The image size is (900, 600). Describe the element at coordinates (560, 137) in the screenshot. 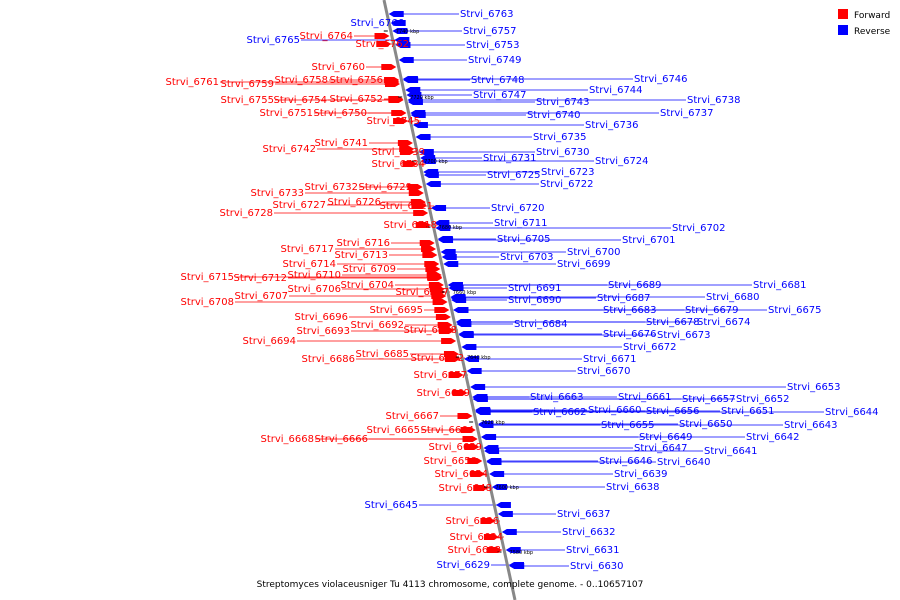

I see `gene-label-strvi_6735: Strvi_6735` at that location.